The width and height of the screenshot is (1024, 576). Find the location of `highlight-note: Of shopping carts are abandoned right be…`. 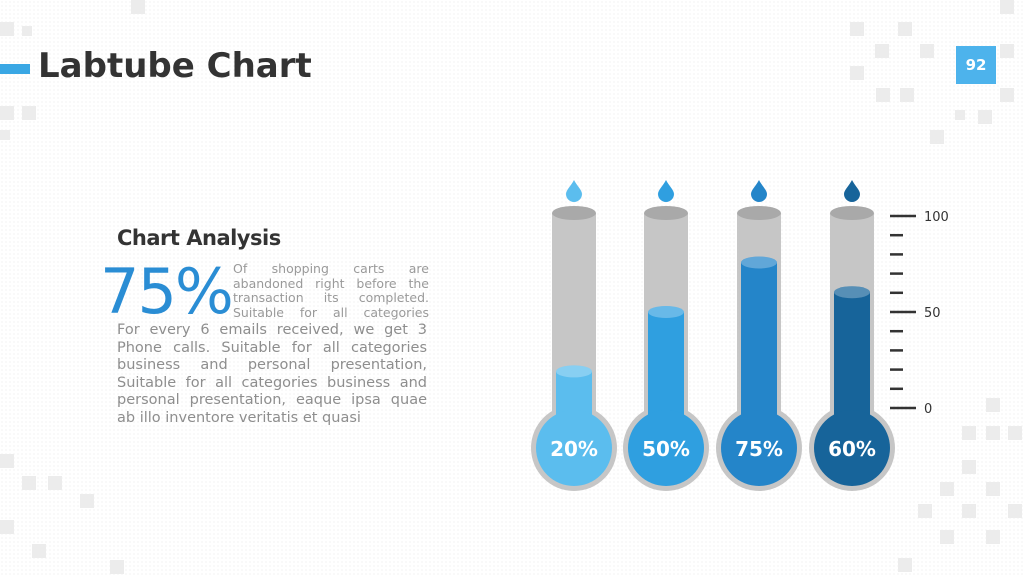

highlight-note: Of shopping carts are abandoned right be… is located at coordinates (331, 290).